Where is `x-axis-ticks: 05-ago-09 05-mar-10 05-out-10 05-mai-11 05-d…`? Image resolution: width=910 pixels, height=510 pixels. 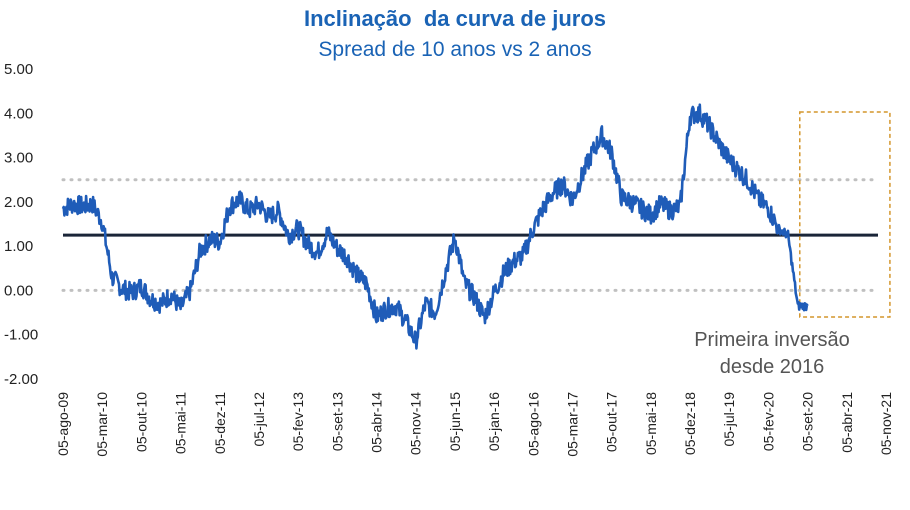
x-axis-ticks: 05-ago-09 05-mar-10 05-out-10 05-mai-11 05-d… is located at coordinates (474, 424).